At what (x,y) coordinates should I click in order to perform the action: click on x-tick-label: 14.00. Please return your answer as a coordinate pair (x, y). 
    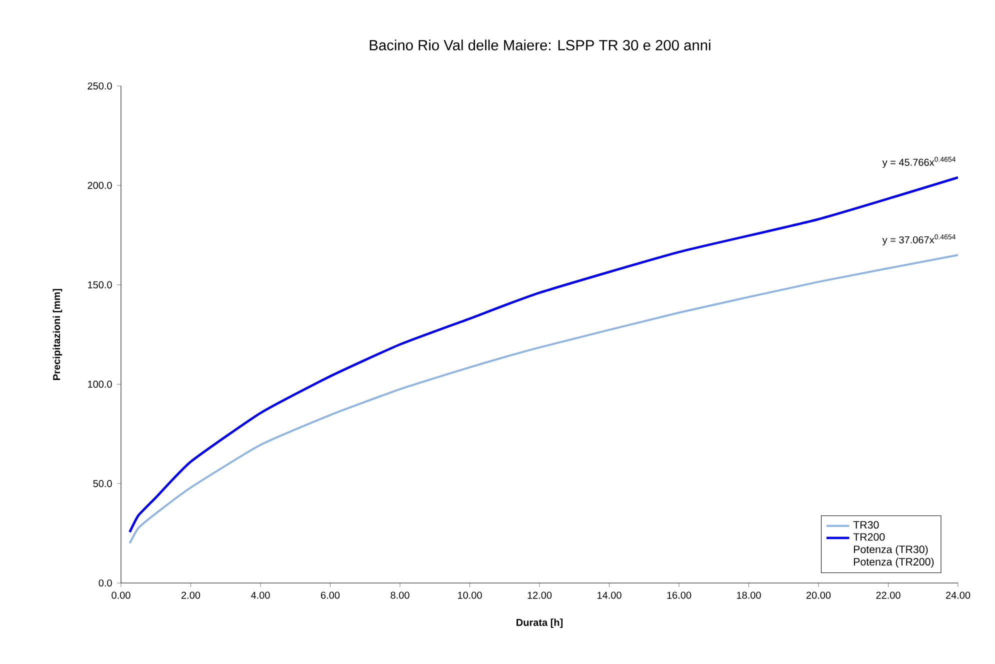
    Looking at the image, I should click on (610, 595).